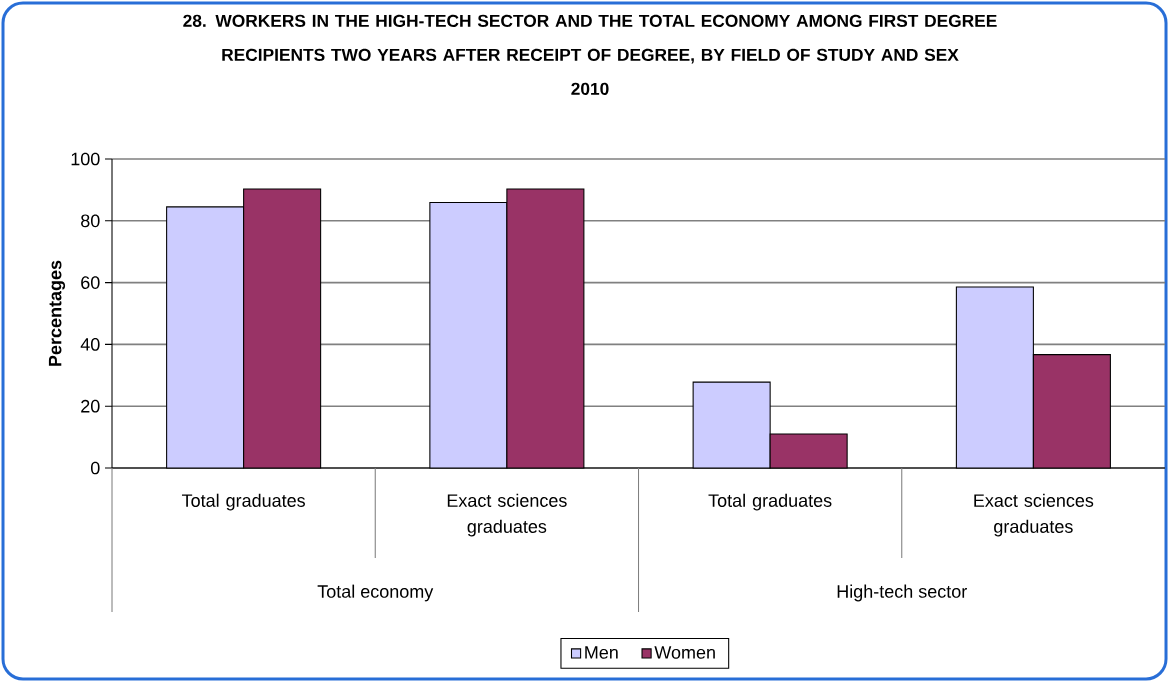  What do you see at coordinates (590, 88) in the screenshot?
I see `chart-subtitle: 2010` at bounding box center [590, 88].